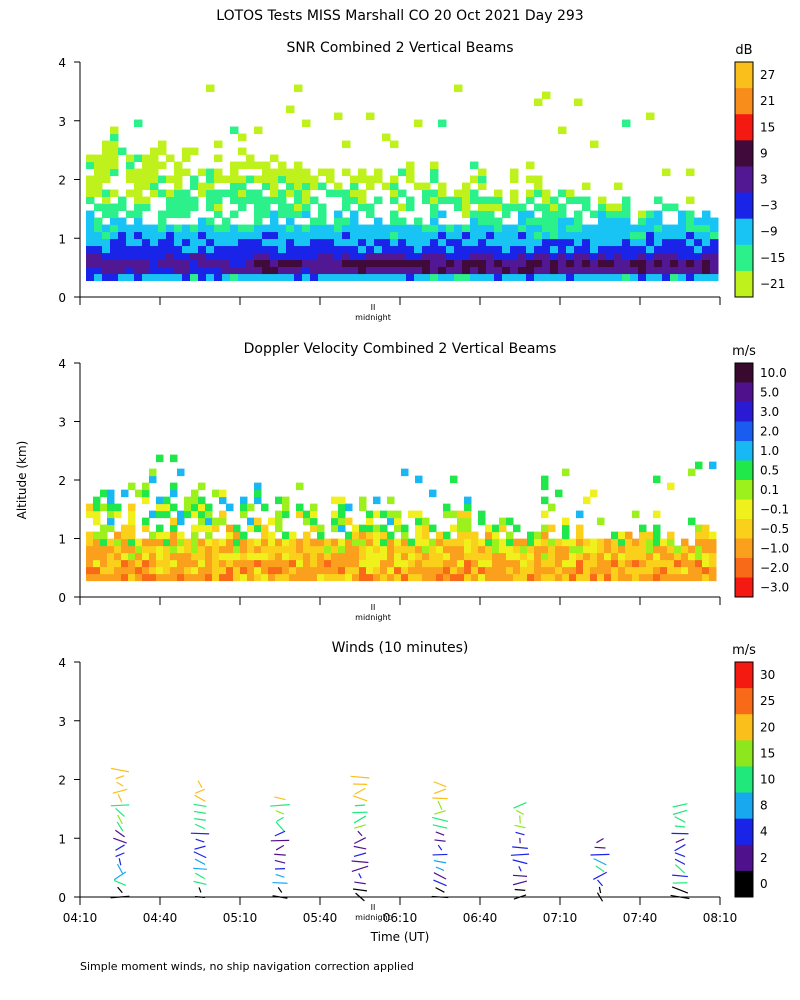 The width and height of the screenshot is (800, 1000). What do you see at coordinates (373, 917) in the screenshot?
I see `midnight-label: midnight` at bounding box center [373, 917].